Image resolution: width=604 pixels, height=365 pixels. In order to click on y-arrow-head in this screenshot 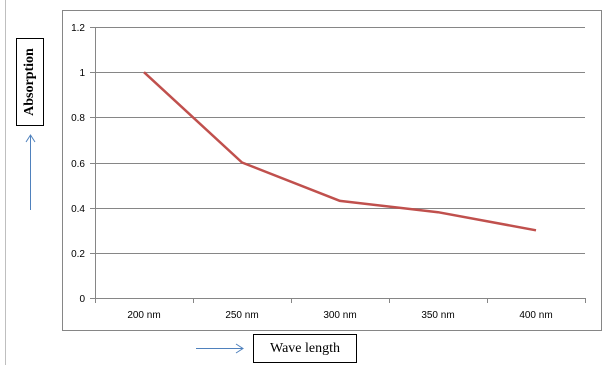, I will do `click(30, 138)`.